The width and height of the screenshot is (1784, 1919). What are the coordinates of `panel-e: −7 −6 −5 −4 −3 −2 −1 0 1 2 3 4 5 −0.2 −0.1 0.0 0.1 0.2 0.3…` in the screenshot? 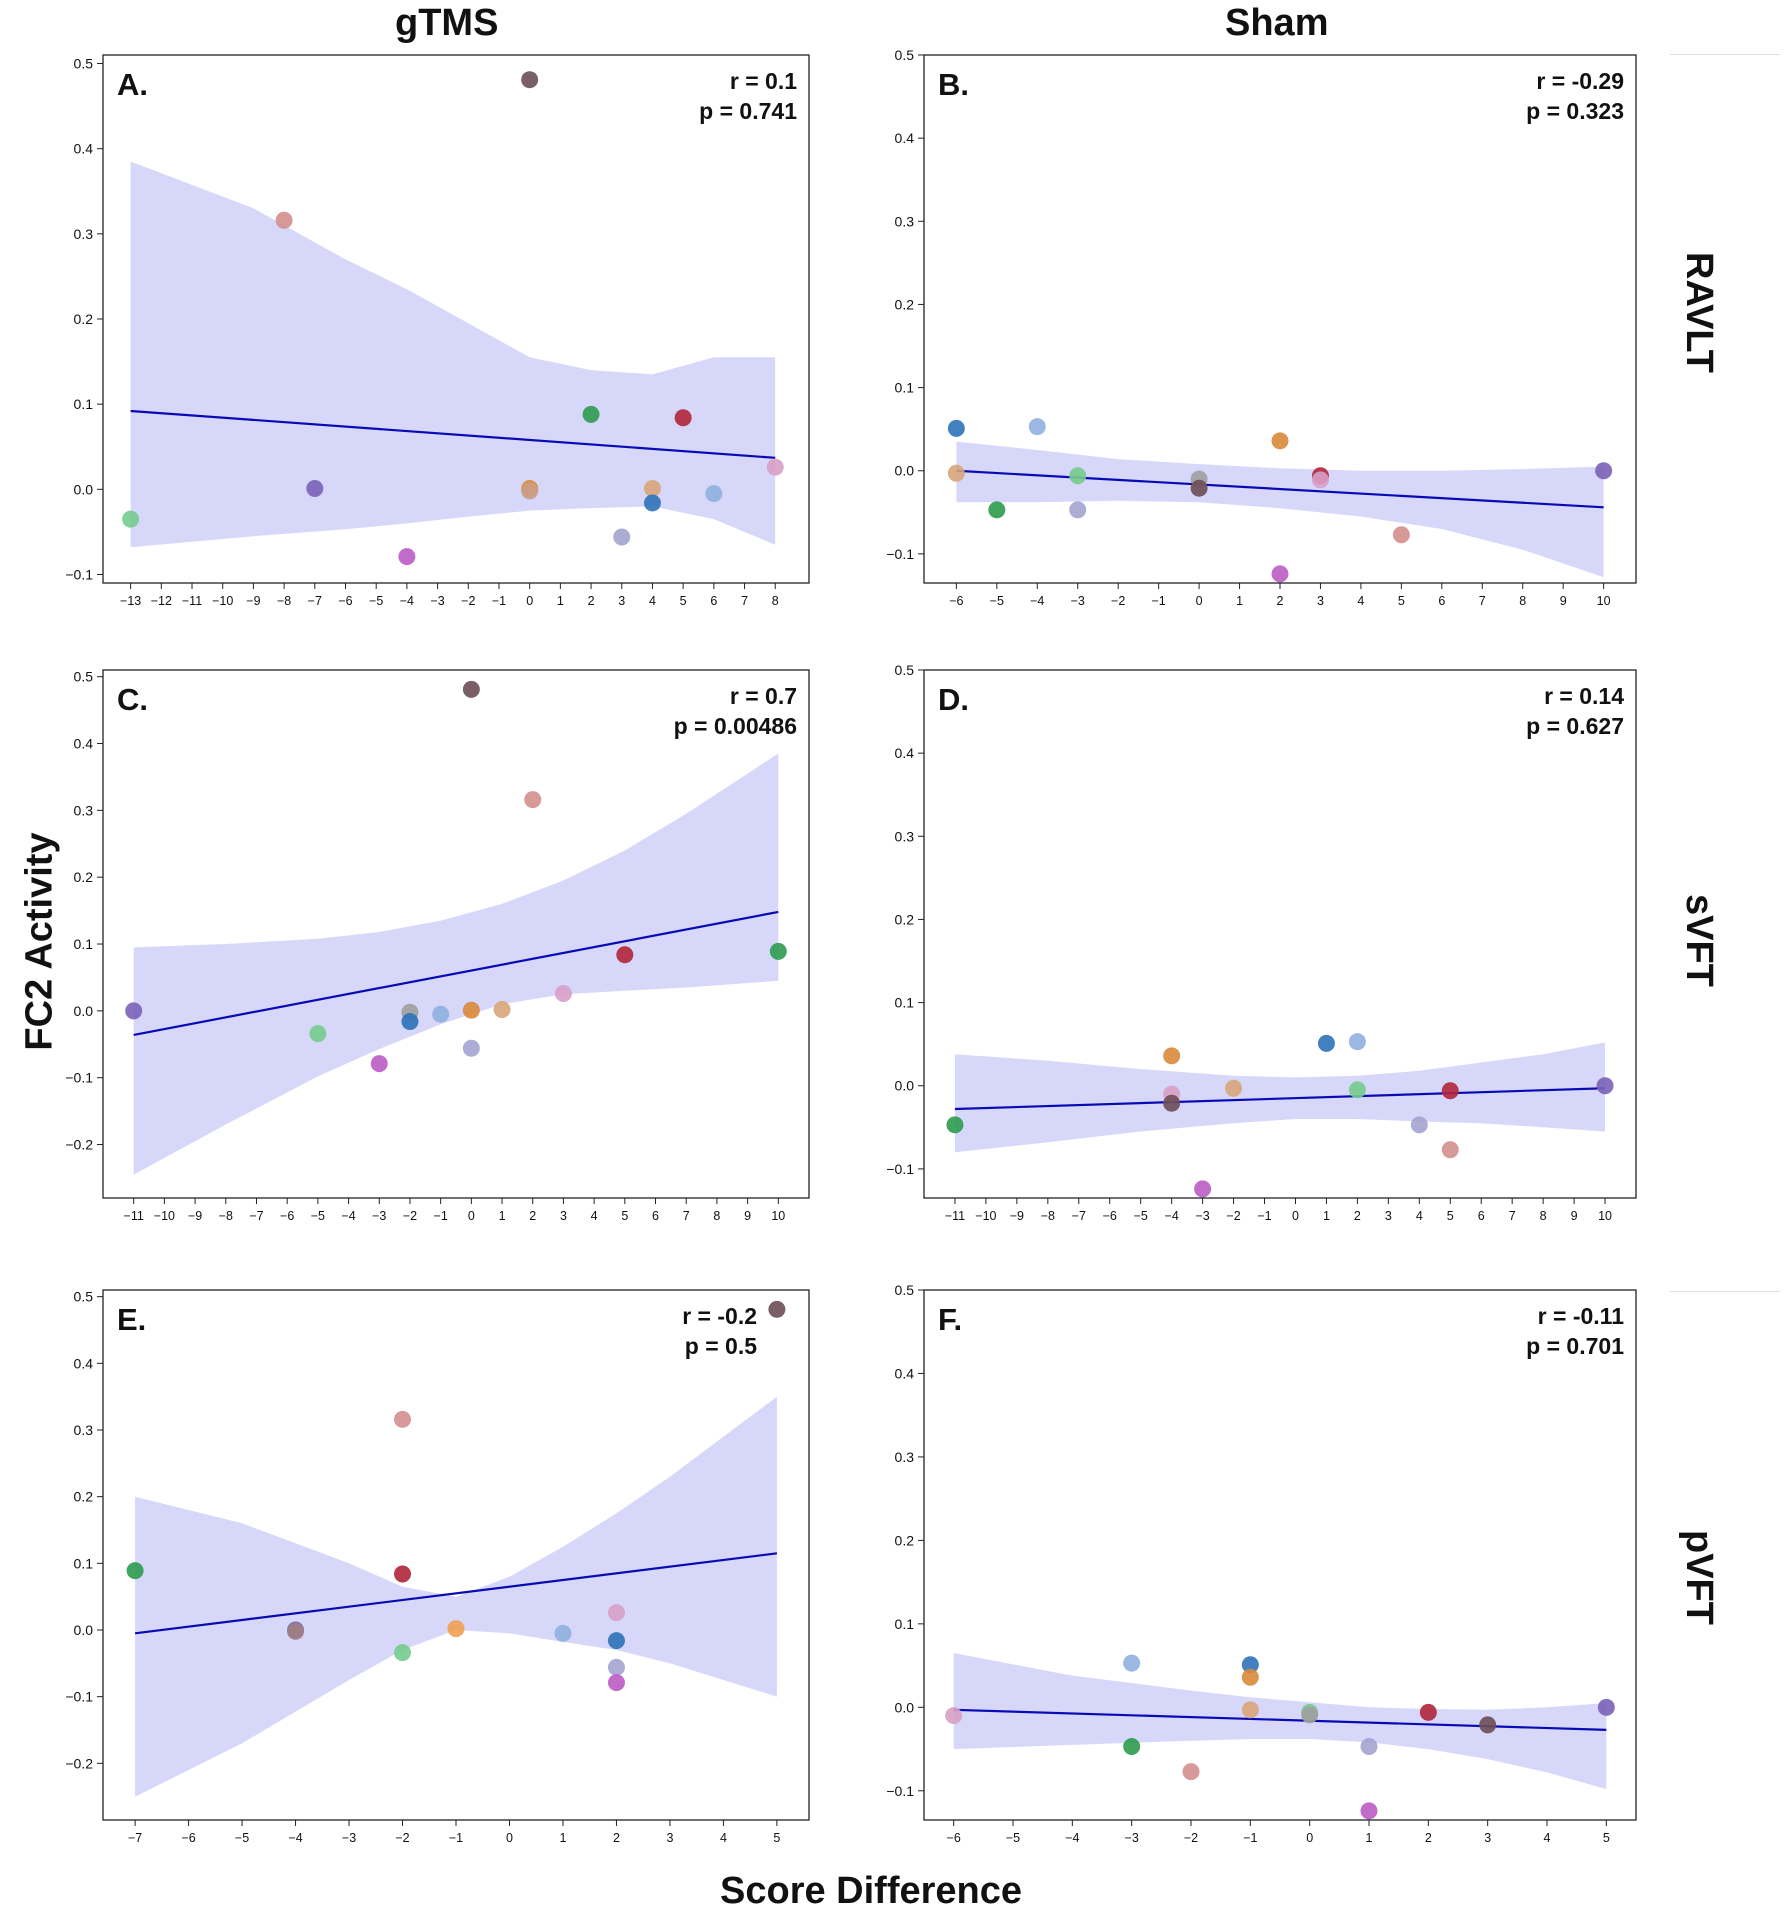 It's located at (437, 1567).